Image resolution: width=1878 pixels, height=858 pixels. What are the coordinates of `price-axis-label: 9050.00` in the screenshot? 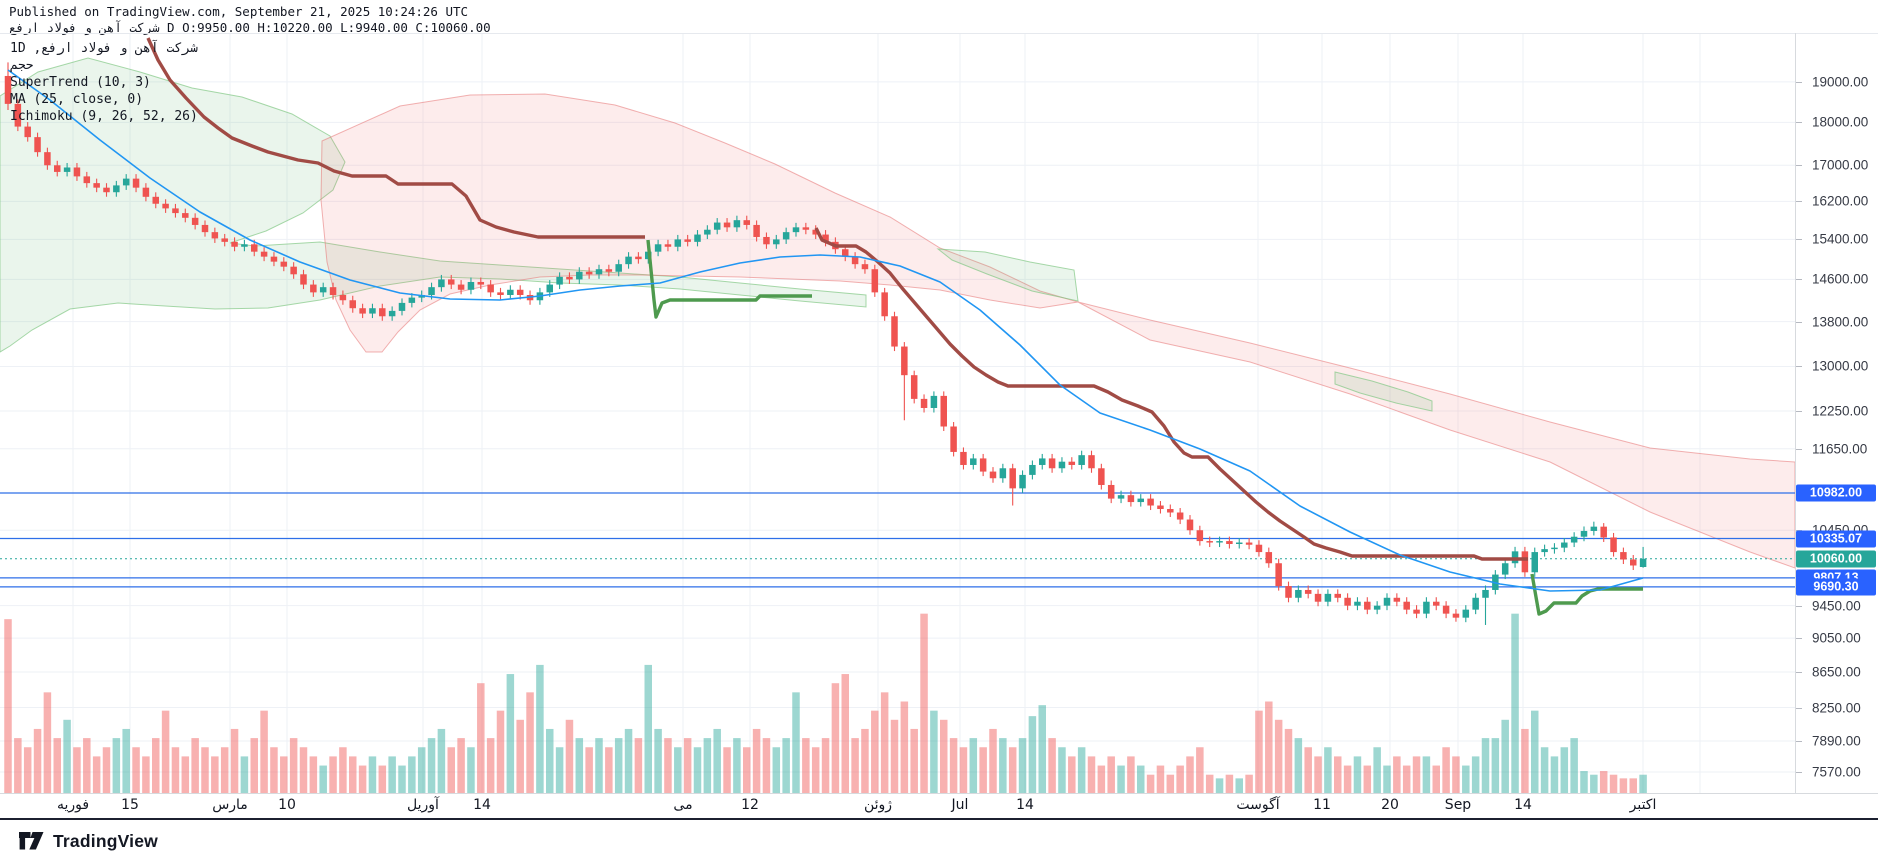 It's located at (1836, 638).